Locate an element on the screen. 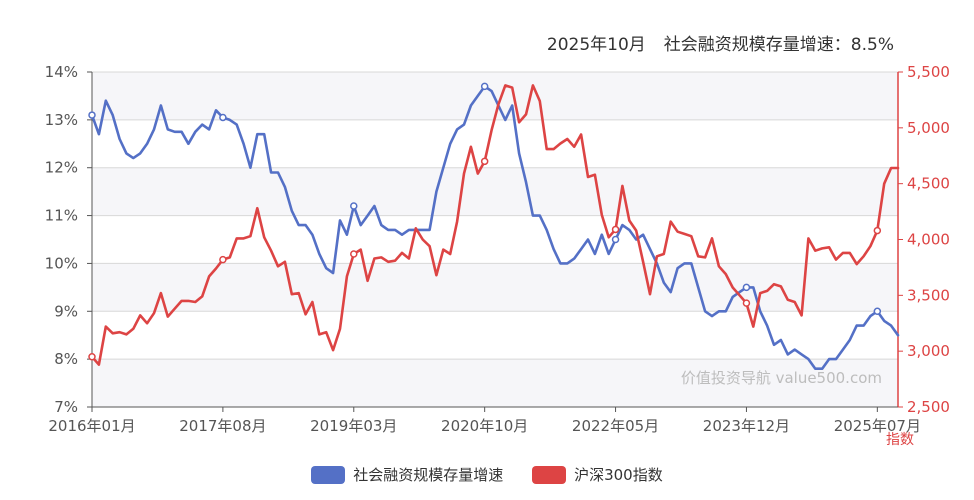  chart-headline: 2025年10月 社会融资规模存量增速：8.5% is located at coordinates (720, 42).